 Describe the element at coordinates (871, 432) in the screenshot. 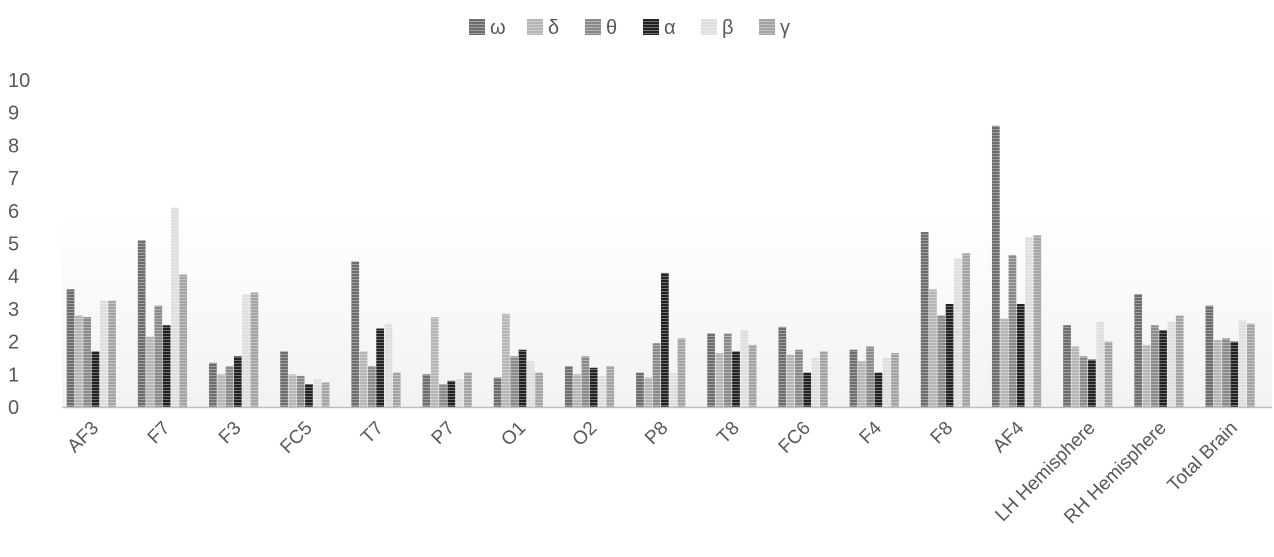

I see `x-tick-label: F4` at that location.